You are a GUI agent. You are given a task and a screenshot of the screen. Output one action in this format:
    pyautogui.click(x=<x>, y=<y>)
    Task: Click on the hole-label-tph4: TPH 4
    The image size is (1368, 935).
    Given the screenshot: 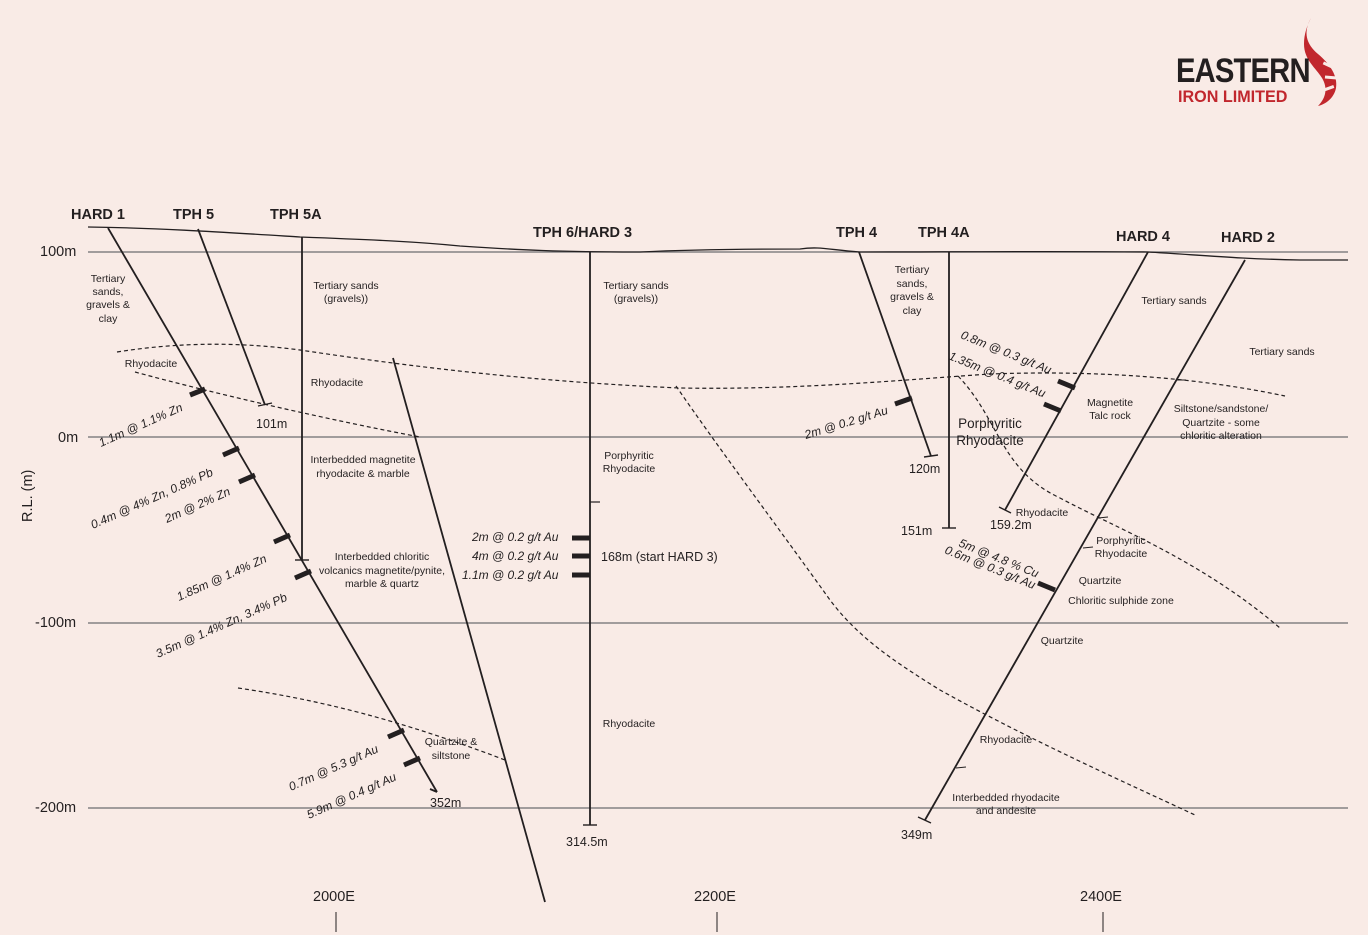 What is the action you would take?
    pyautogui.click(x=856, y=233)
    